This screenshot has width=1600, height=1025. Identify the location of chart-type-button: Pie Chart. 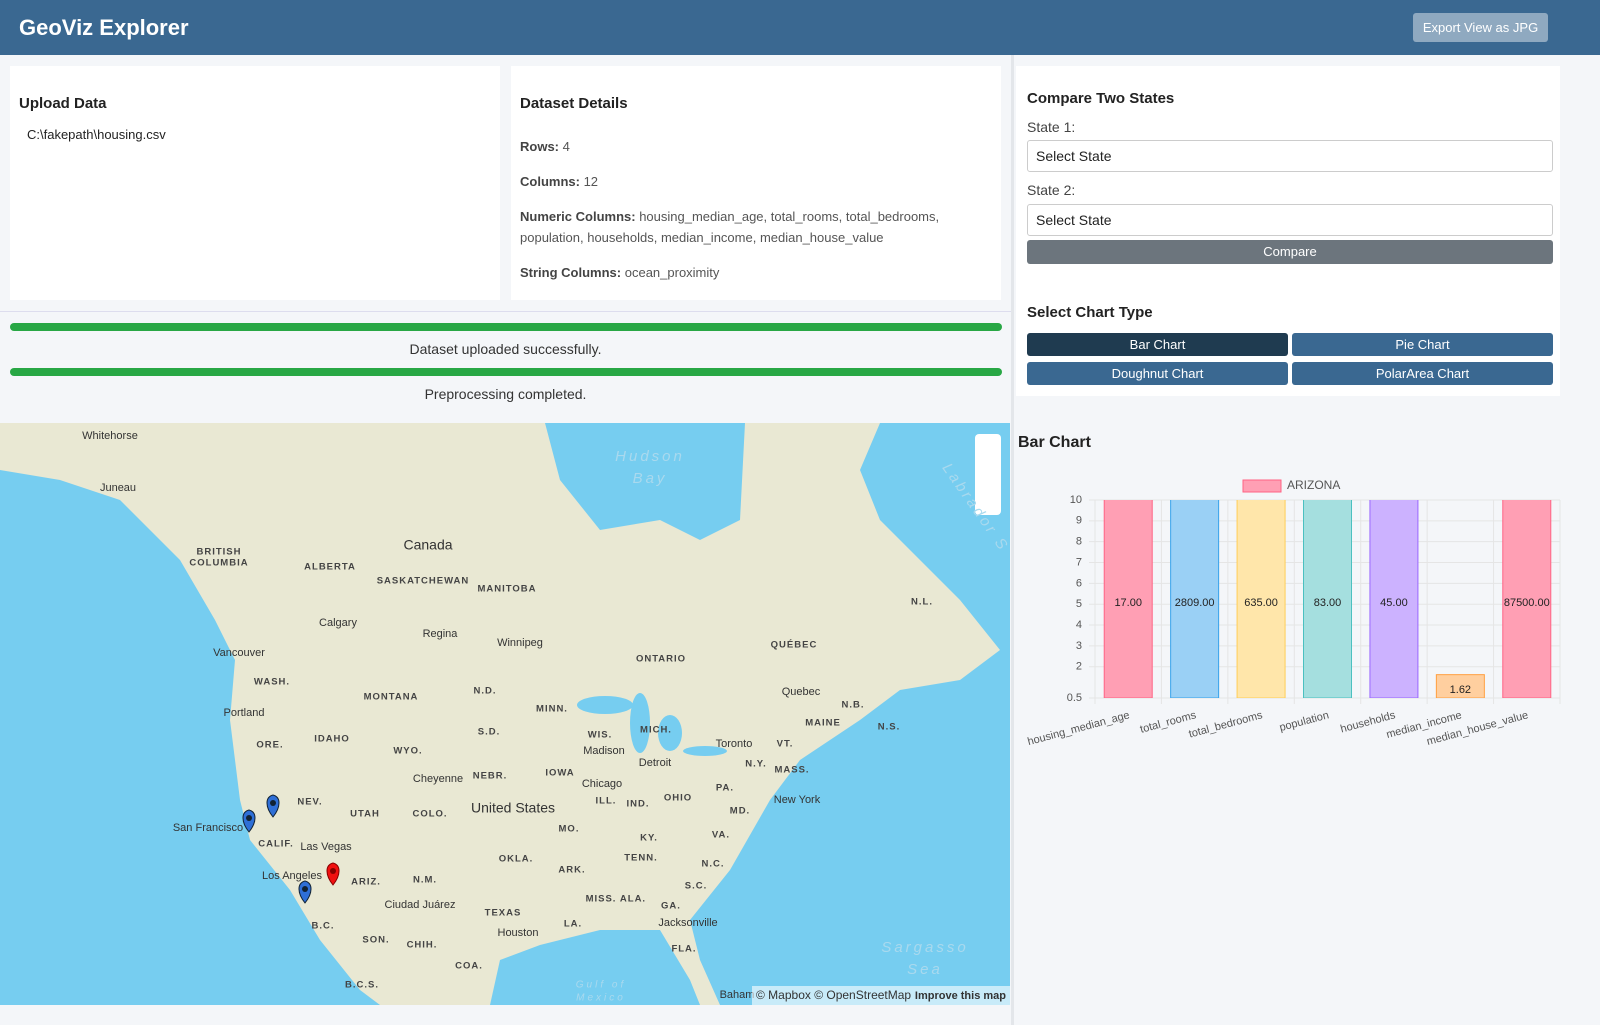
(1422, 344).